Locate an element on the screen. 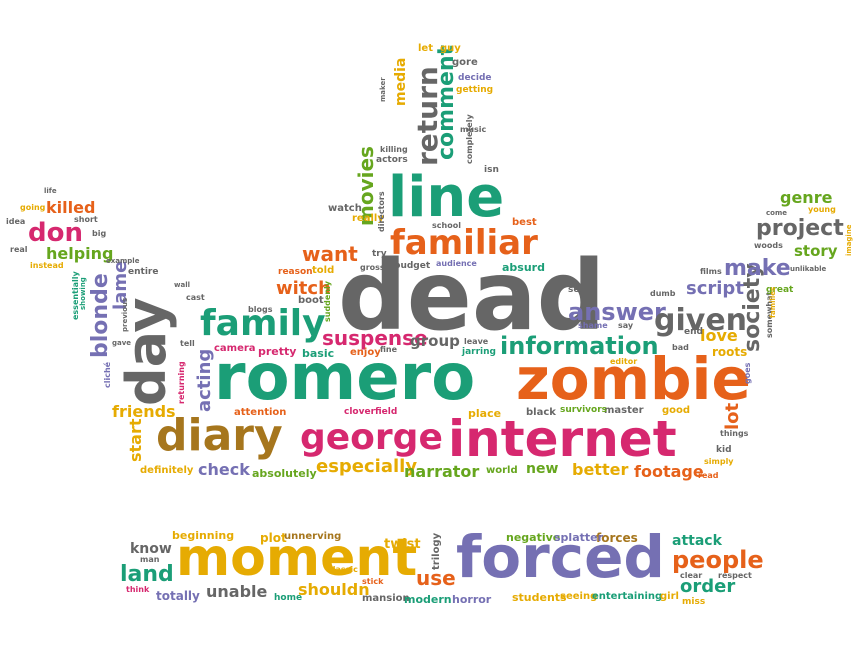 The image size is (864, 648). word: reason is located at coordinates (295, 272).